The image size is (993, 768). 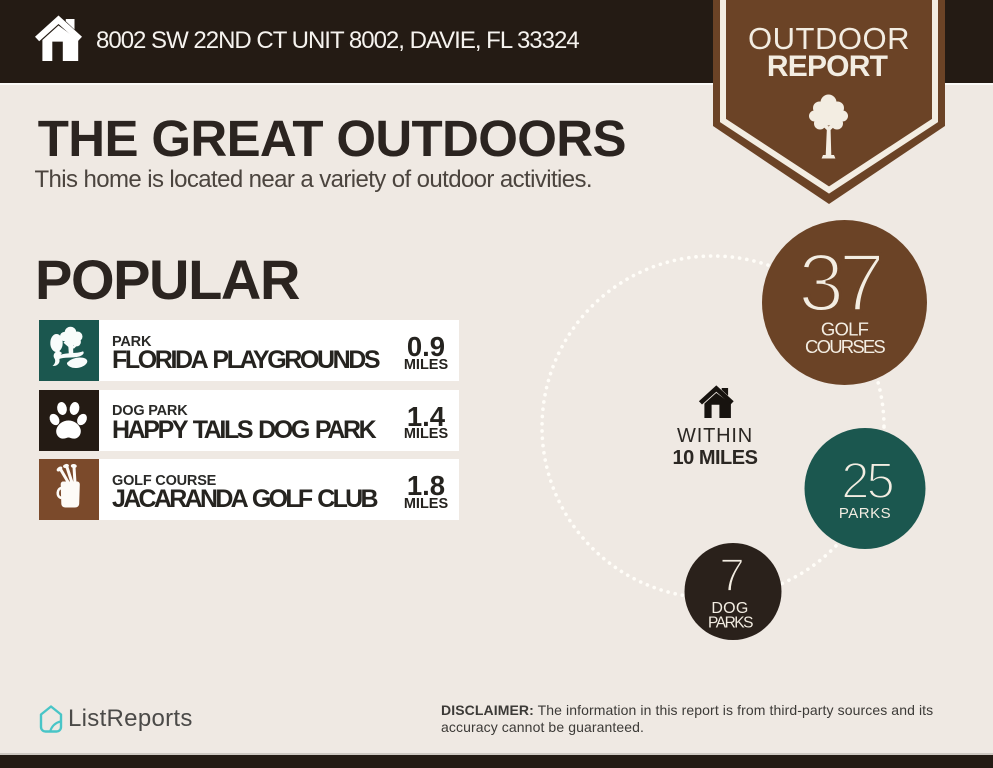 What do you see at coordinates (715, 458) in the screenshot?
I see `svg-text: 10 MILES` at bounding box center [715, 458].